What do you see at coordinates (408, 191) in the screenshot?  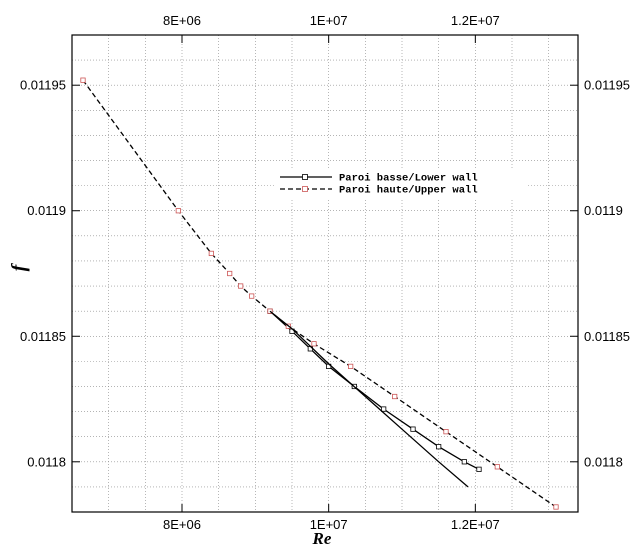 I see `legend-label-upper-wall: Paroi haute/Upper wall` at bounding box center [408, 191].